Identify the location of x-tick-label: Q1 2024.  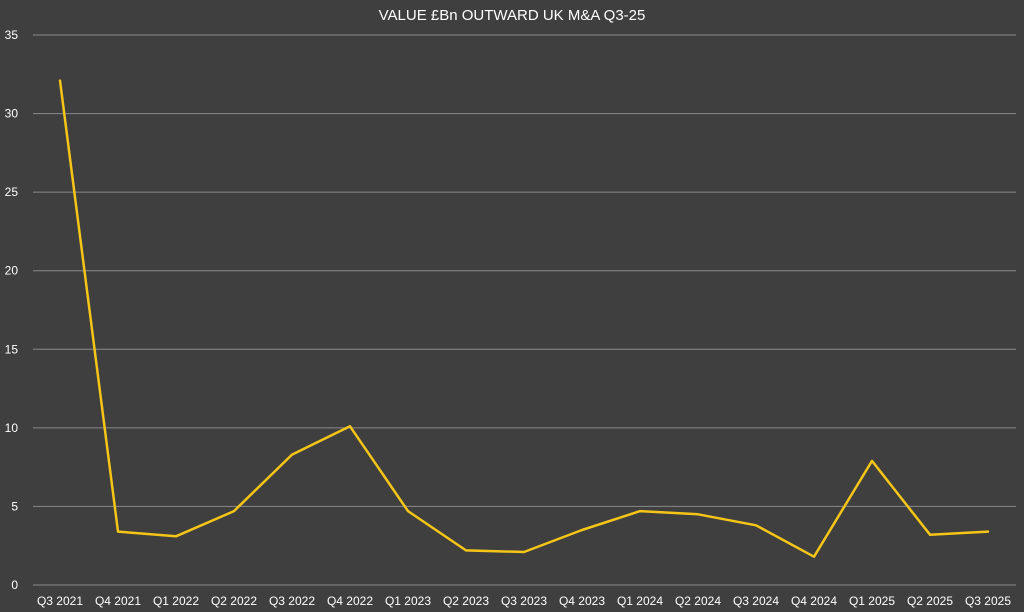
(640, 601).